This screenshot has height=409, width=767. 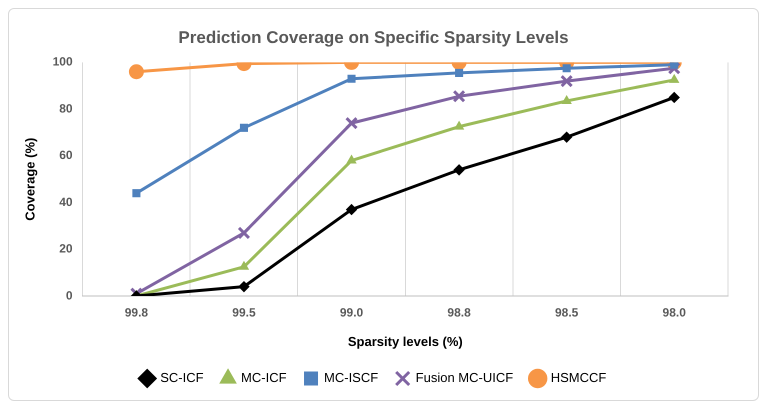 What do you see at coordinates (136, 313) in the screenshot?
I see `x-tick-label: 99.8` at bounding box center [136, 313].